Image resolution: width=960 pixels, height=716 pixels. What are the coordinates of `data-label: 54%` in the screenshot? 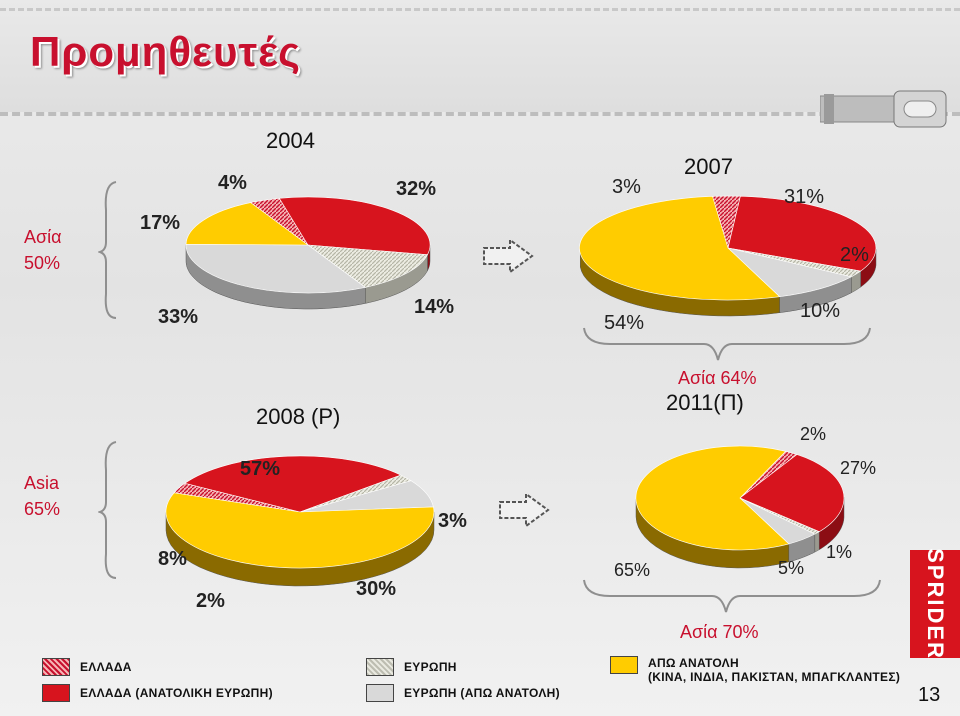 It's located at (624, 323).